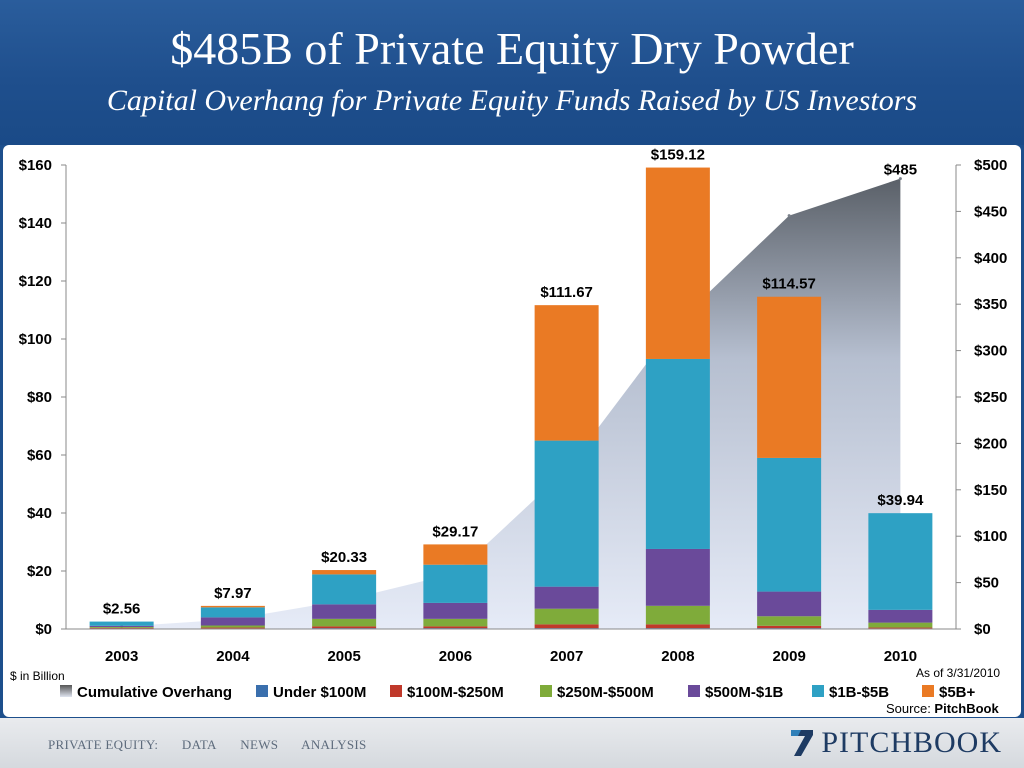 This screenshot has width=1024, height=768. What do you see at coordinates (37, 676) in the screenshot?
I see `units-note: $ in Billion` at bounding box center [37, 676].